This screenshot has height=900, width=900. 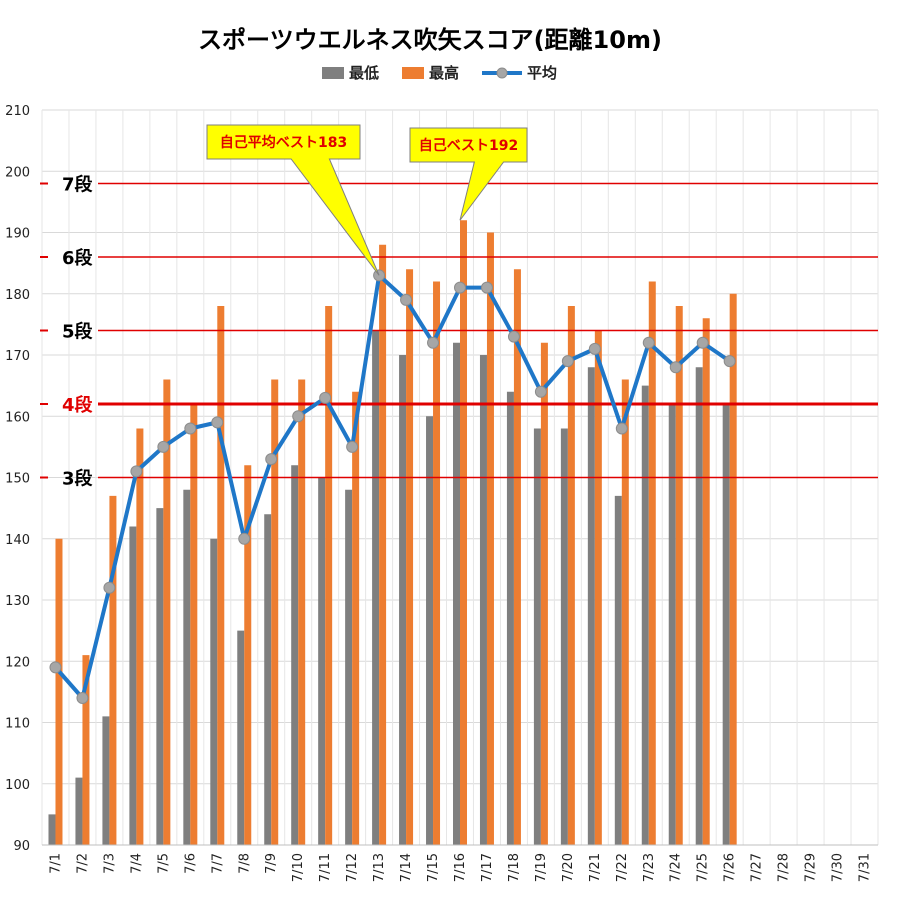 What do you see at coordinates (78, 479) in the screenshot?
I see `level-label: 3段` at bounding box center [78, 479].